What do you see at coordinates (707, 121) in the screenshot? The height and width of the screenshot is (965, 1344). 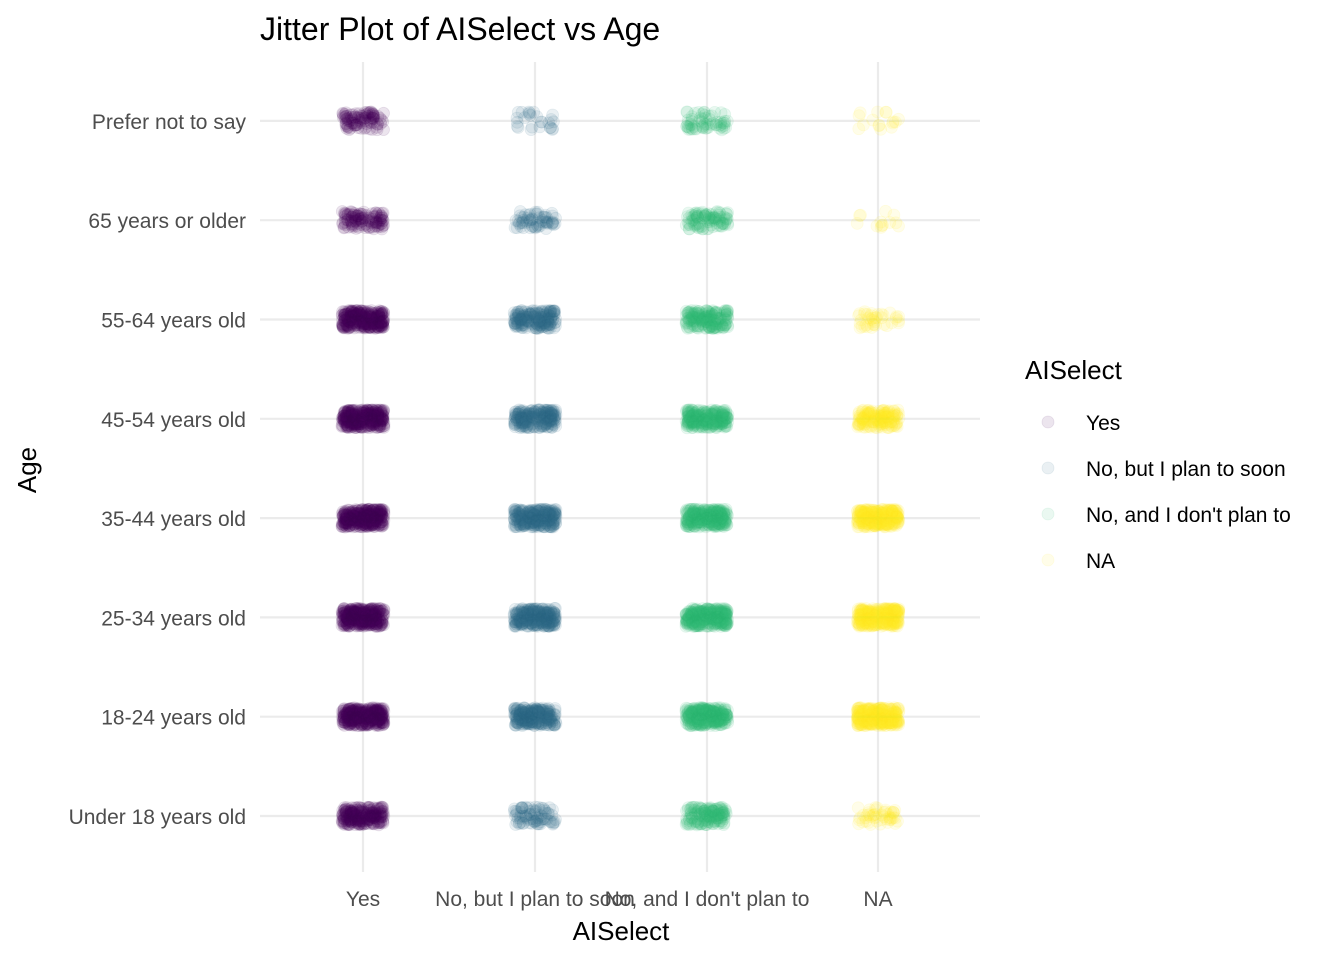 I see `point-cluster-no-and-i-don-t-plan-to-prefer-not-to-say` at bounding box center [707, 121].